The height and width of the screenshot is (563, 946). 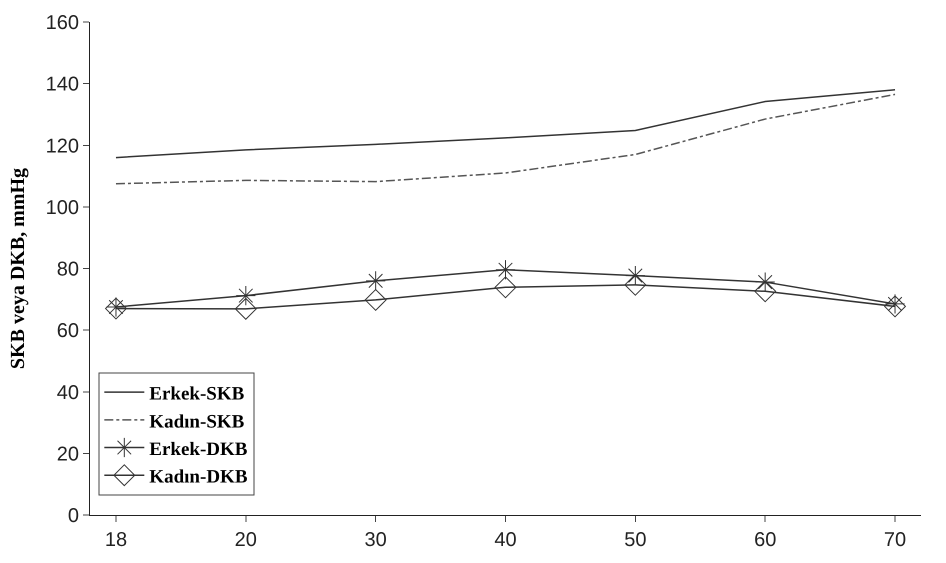 I want to click on y-tick-label: 80, so click(x=67, y=269).